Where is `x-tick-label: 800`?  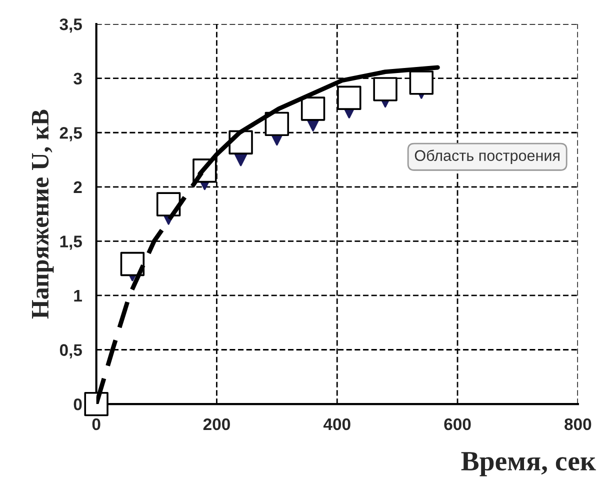 x-tick-label: 800 is located at coordinates (578, 424).